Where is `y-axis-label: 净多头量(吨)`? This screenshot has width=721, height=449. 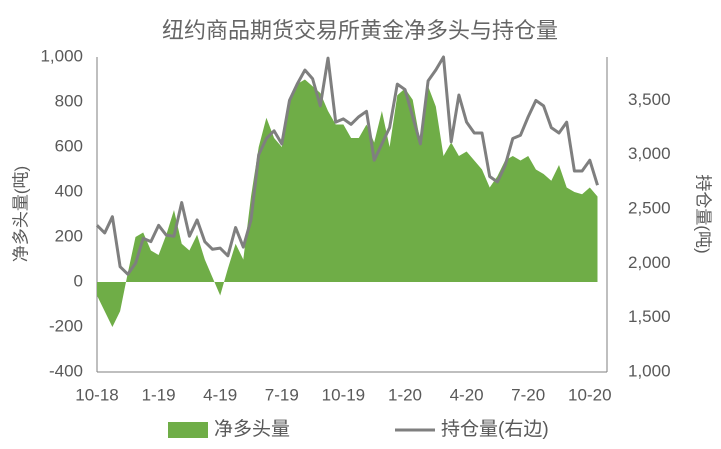
y-axis-label: 净多头量(吨) is located at coordinates (20, 214).